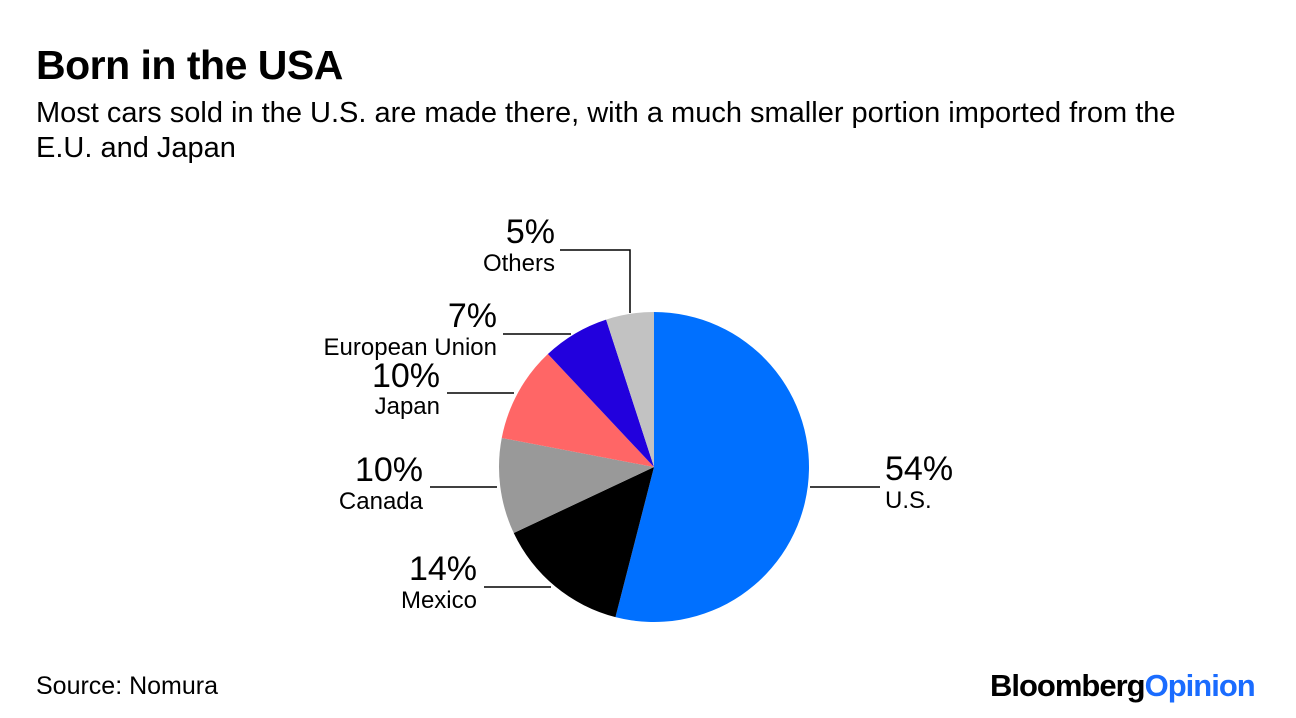 This screenshot has width=1296, height=718. I want to click on source-note: Source: Nomura, so click(127, 686).